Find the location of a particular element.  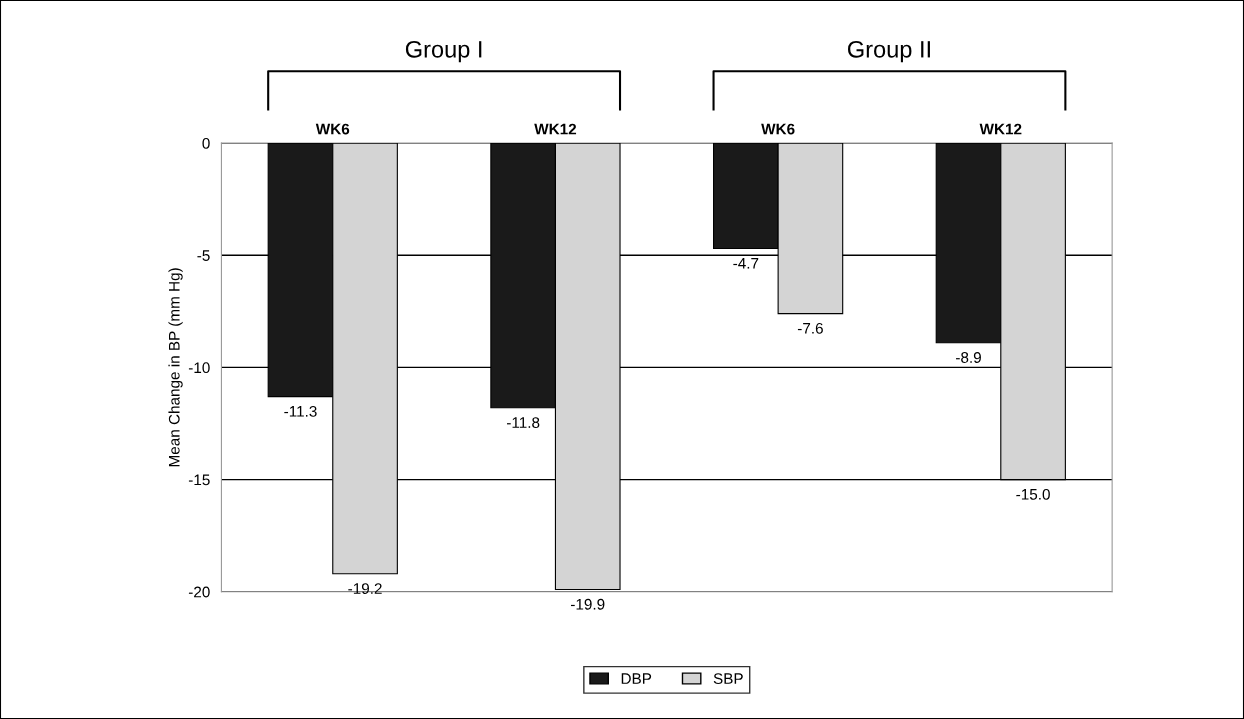

data-label: -8.9 is located at coordinates (968, 357).